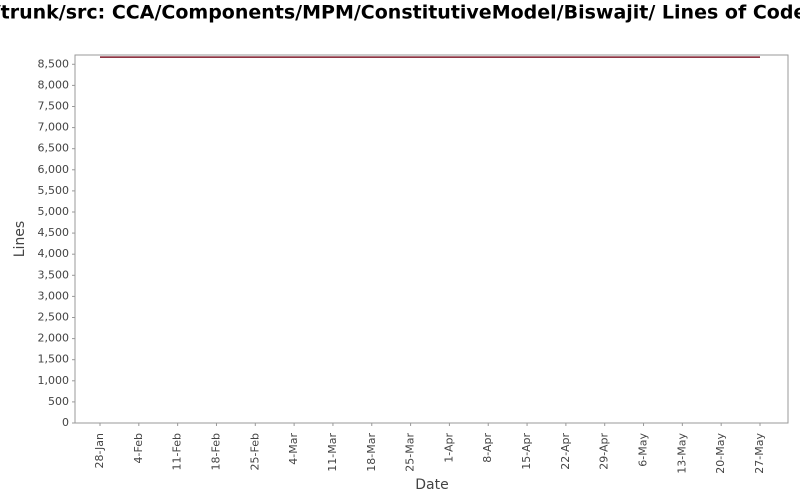 The image size is (800, 500). I want to click on y-tick-label: 4,500, so click(54, 232).